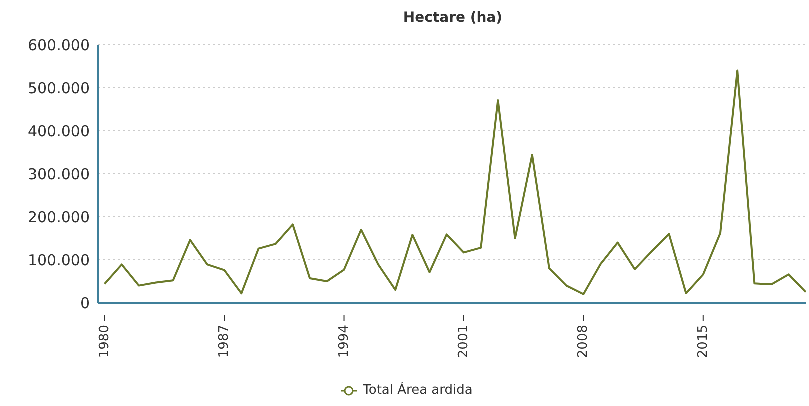 The width and height of the screenshot is (809, 406). I want to click on x-tick-label: 1994, so click(344, 341).